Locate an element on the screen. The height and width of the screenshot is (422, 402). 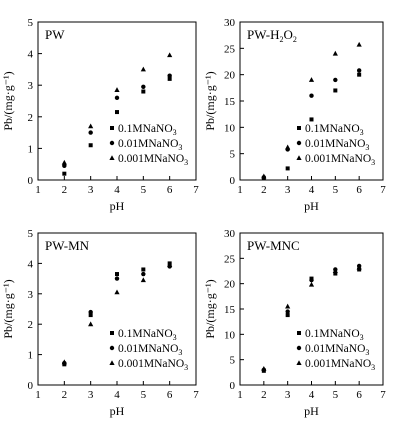
panel-title: PW-MN is located at coordinates (67, 245).